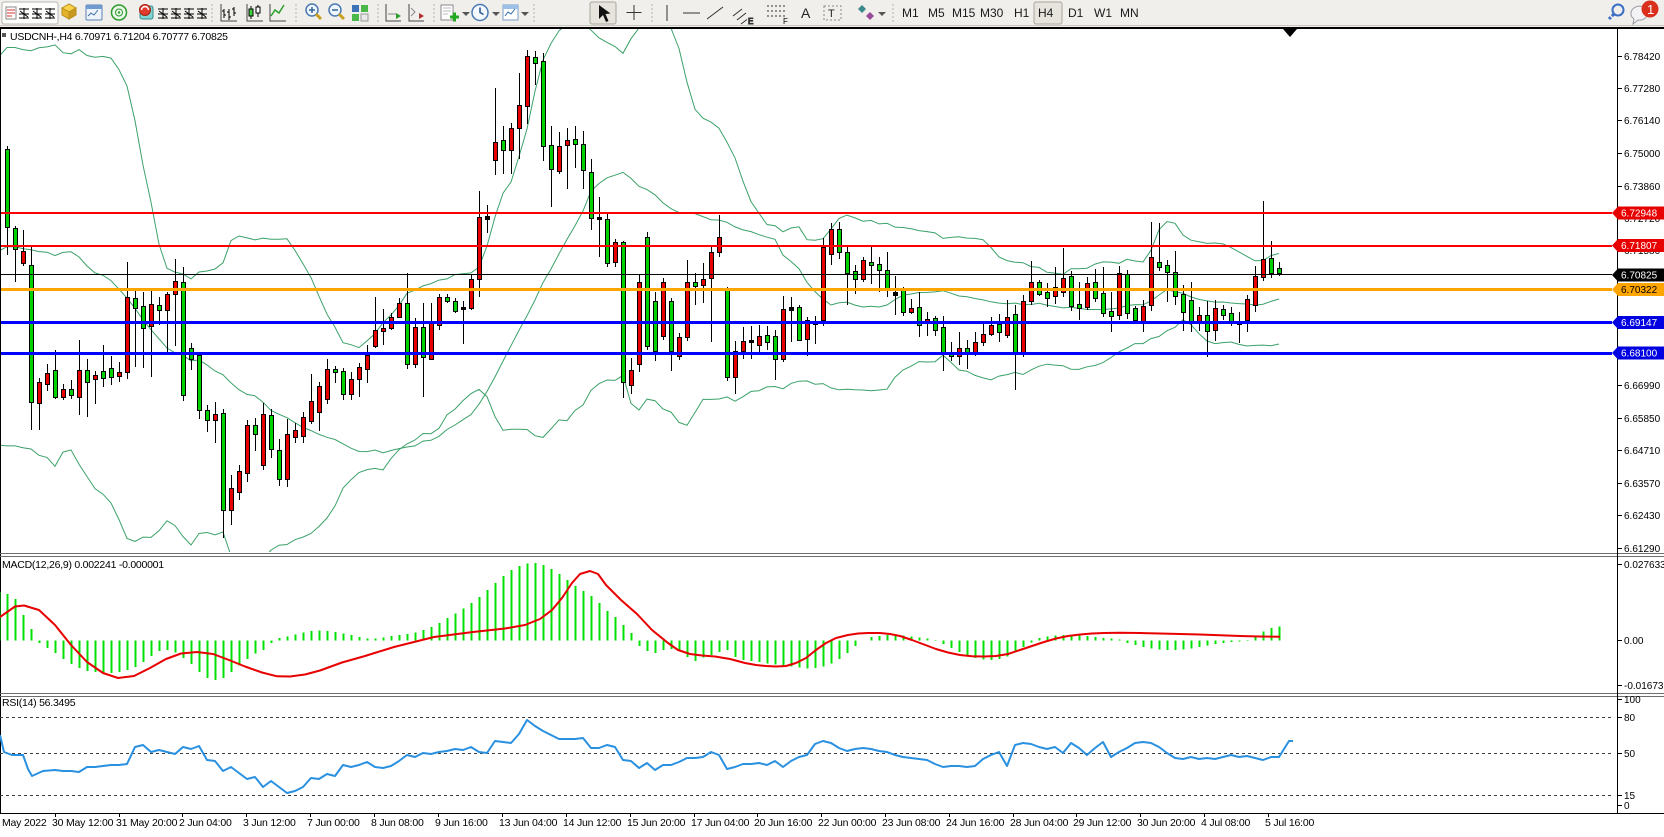  What do you see at coordinates (39, 703) in the screenshot?
I see `svg-text: RSI(14) 56.3495` at bounding box center [39, 703].